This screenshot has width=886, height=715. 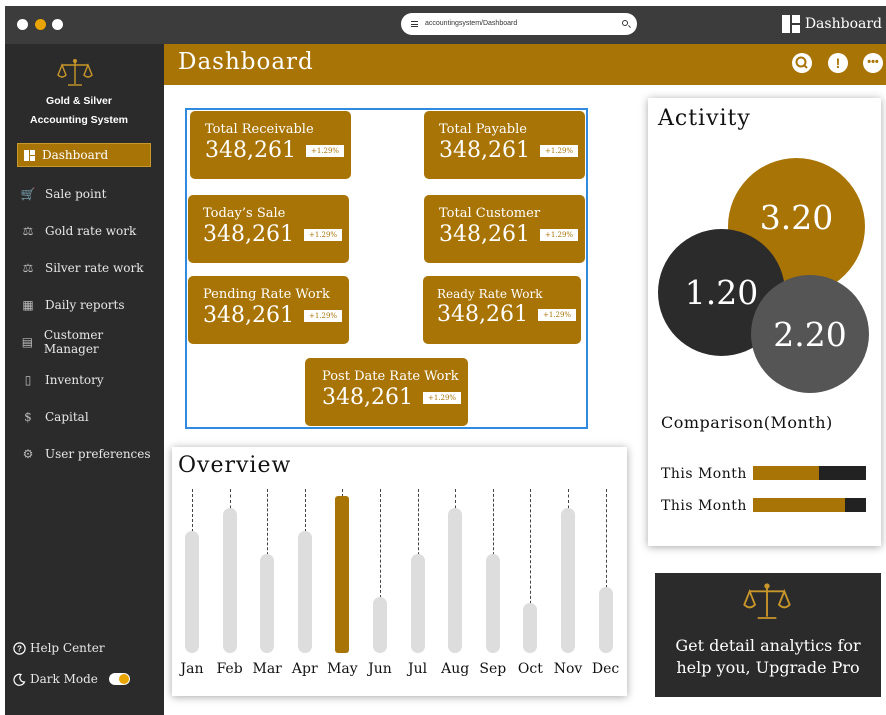 What do you see at coordinates (704, 118) in the screenshot?
I see `activity-title: Activity` at bounding box center [704, 118].